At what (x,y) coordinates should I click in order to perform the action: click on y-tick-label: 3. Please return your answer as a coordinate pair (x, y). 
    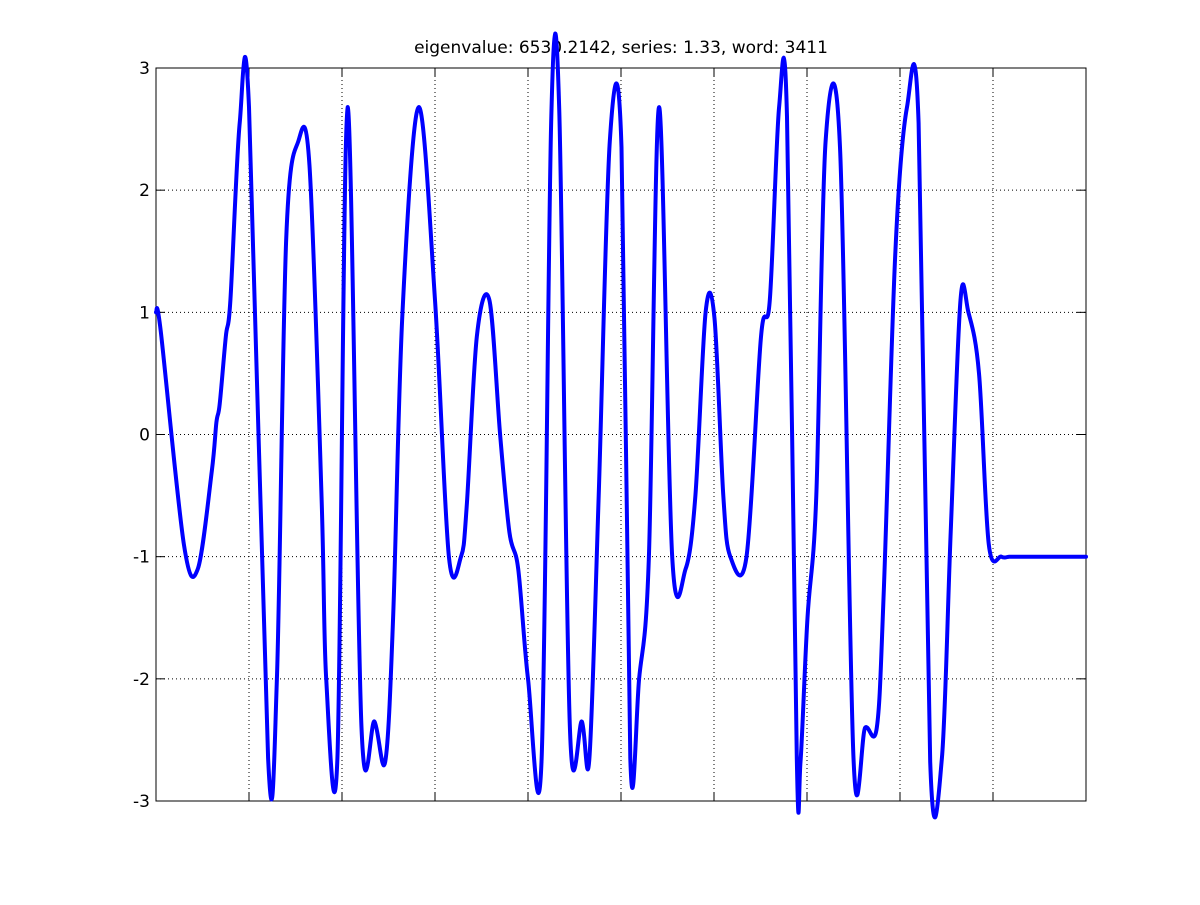
    Looking at the image, I should click on (144, 69).